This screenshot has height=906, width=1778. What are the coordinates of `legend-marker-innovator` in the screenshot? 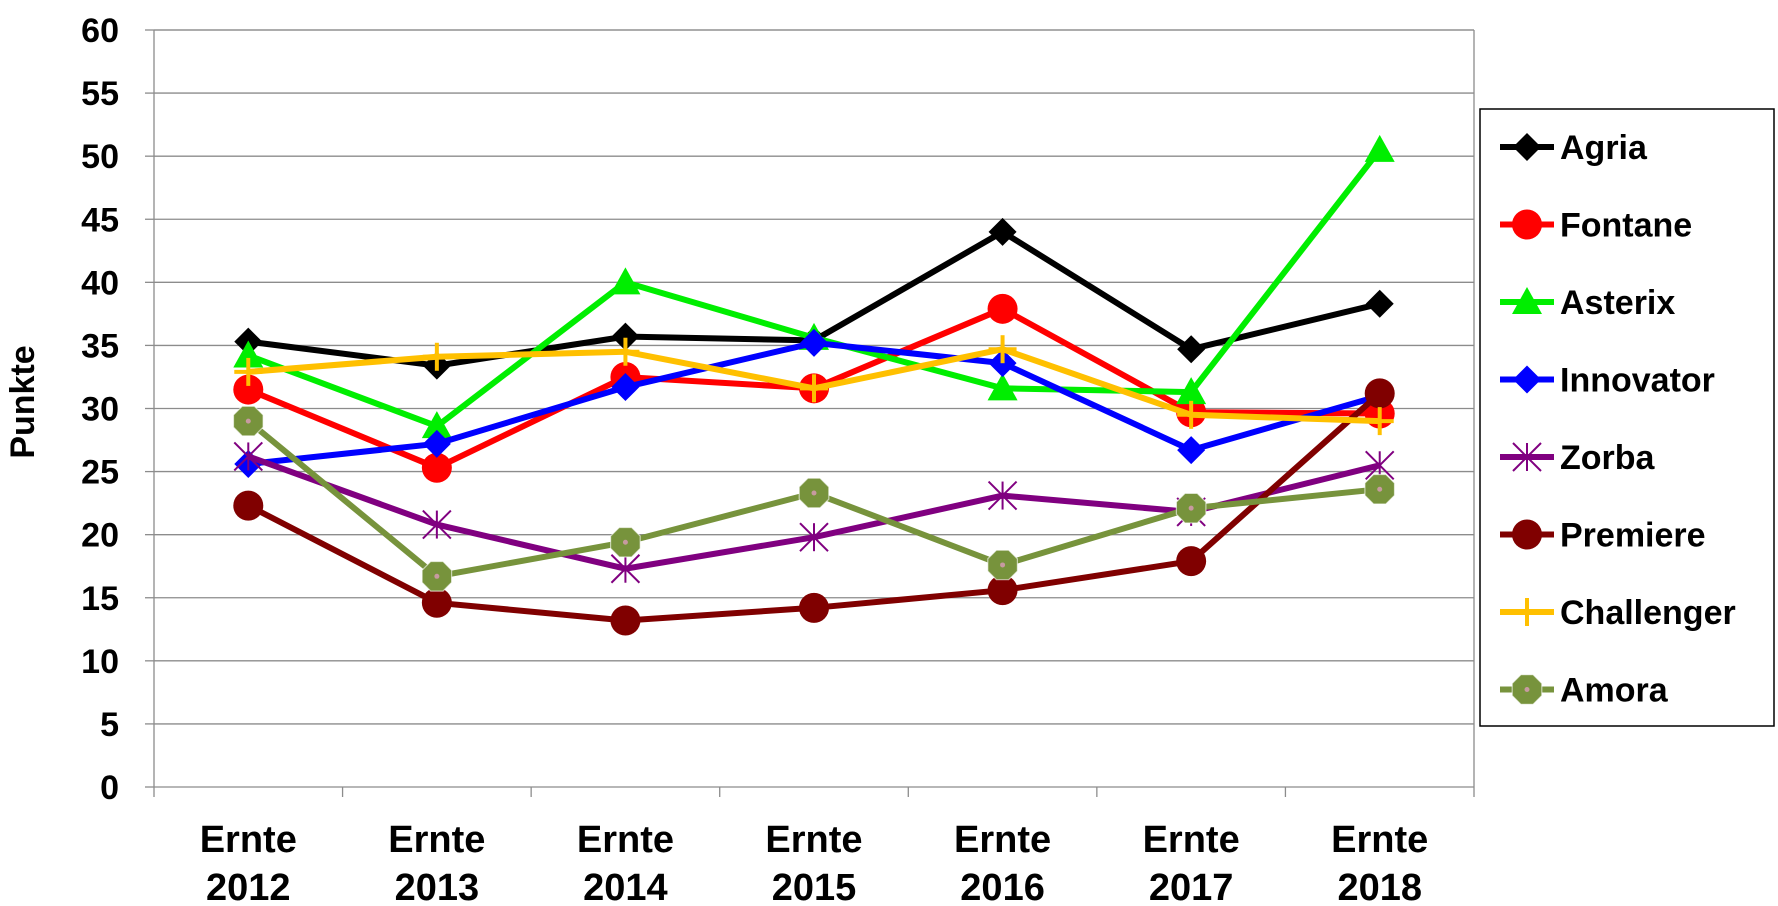 It's located at (1527, 379).